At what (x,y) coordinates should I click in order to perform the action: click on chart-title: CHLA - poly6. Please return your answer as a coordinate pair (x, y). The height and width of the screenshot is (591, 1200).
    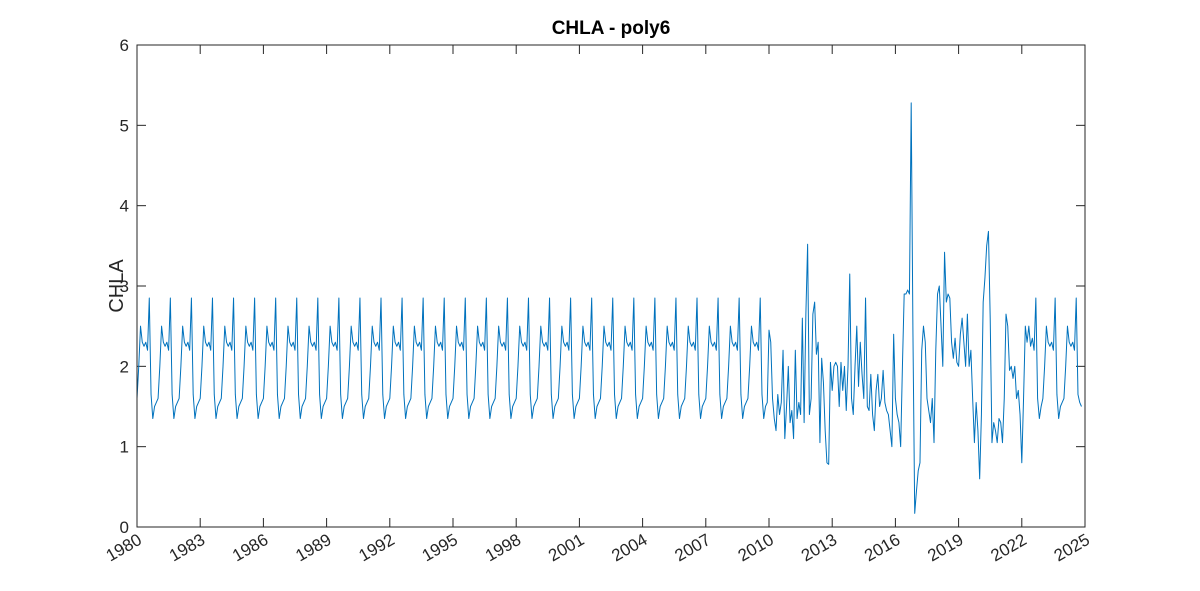
    Looking at the image, I should click on (611, 28).